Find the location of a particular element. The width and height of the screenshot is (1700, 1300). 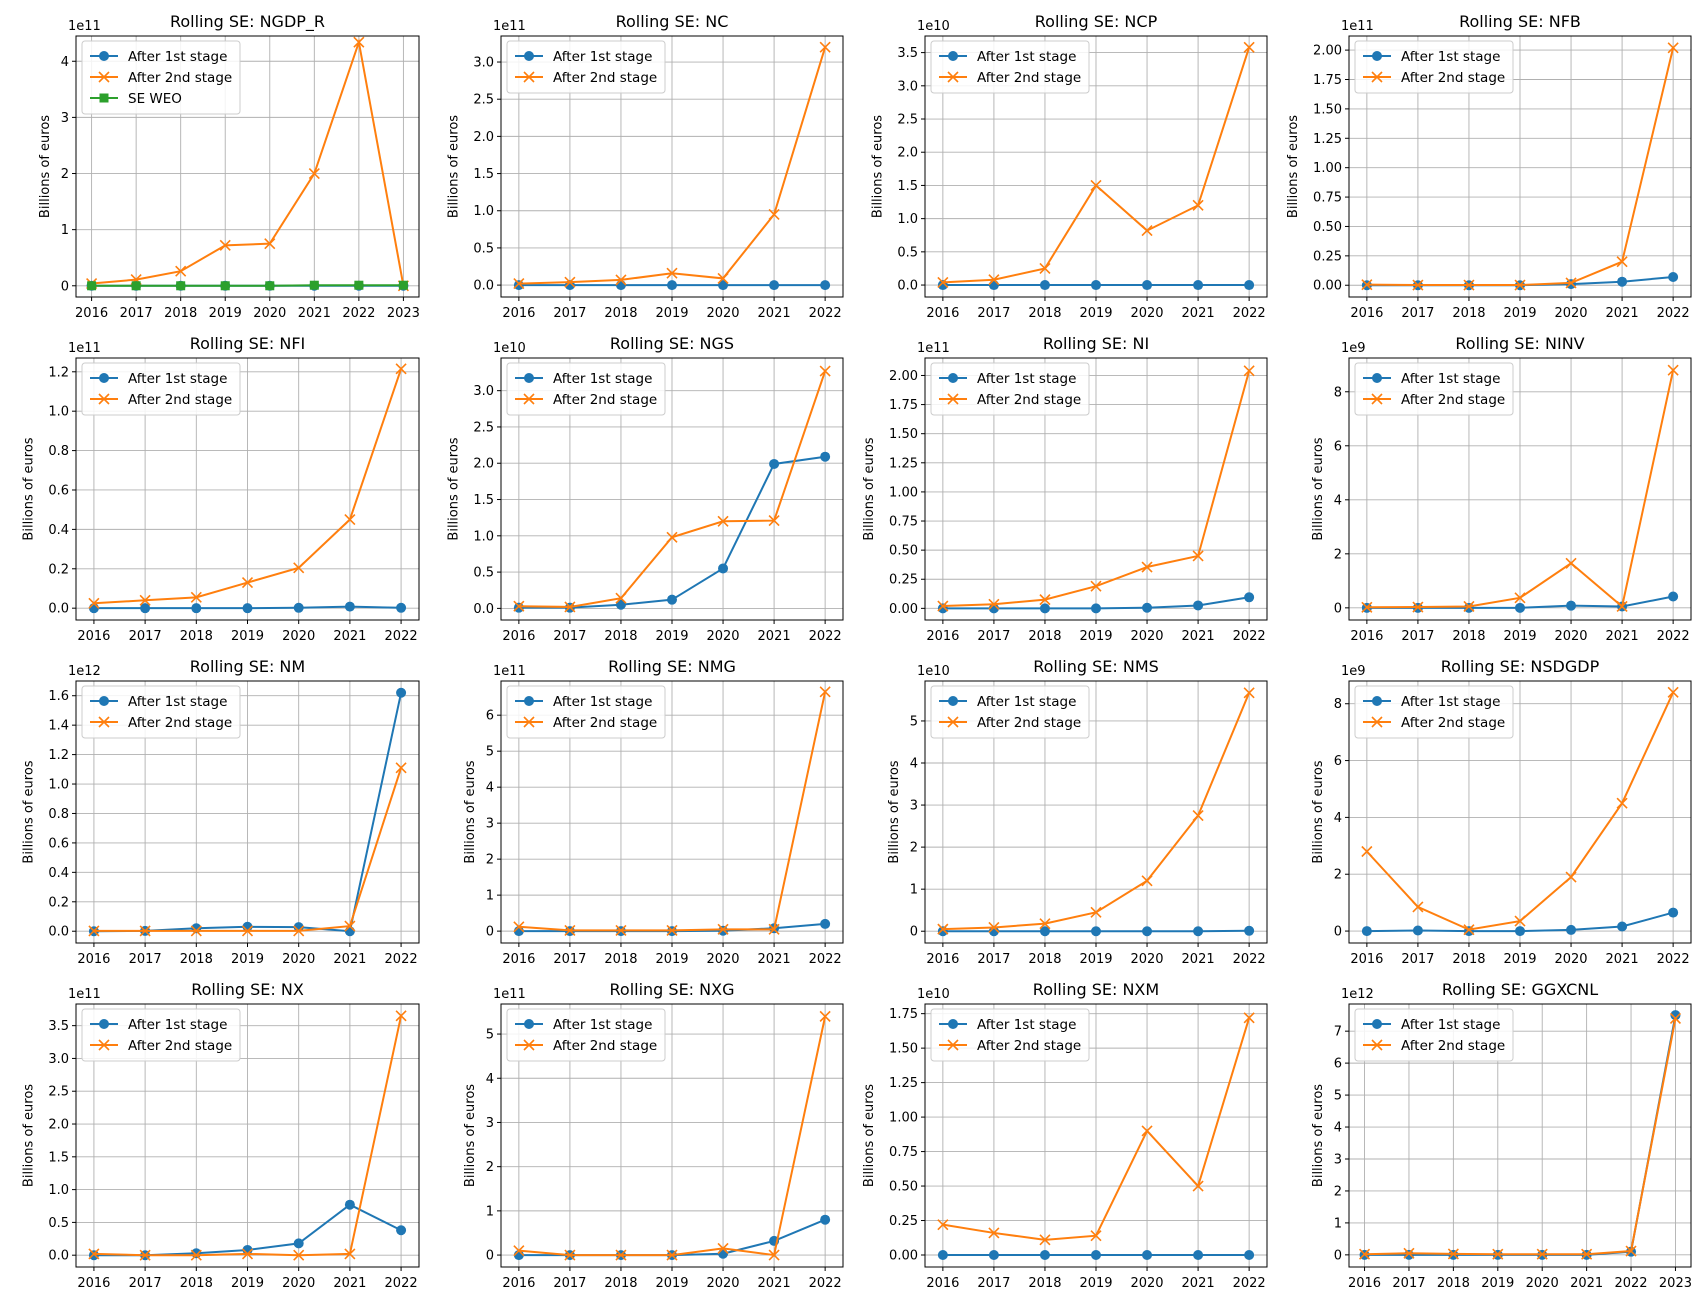

y-tick-label: 0.00 is located at coordinates (1327, 286).